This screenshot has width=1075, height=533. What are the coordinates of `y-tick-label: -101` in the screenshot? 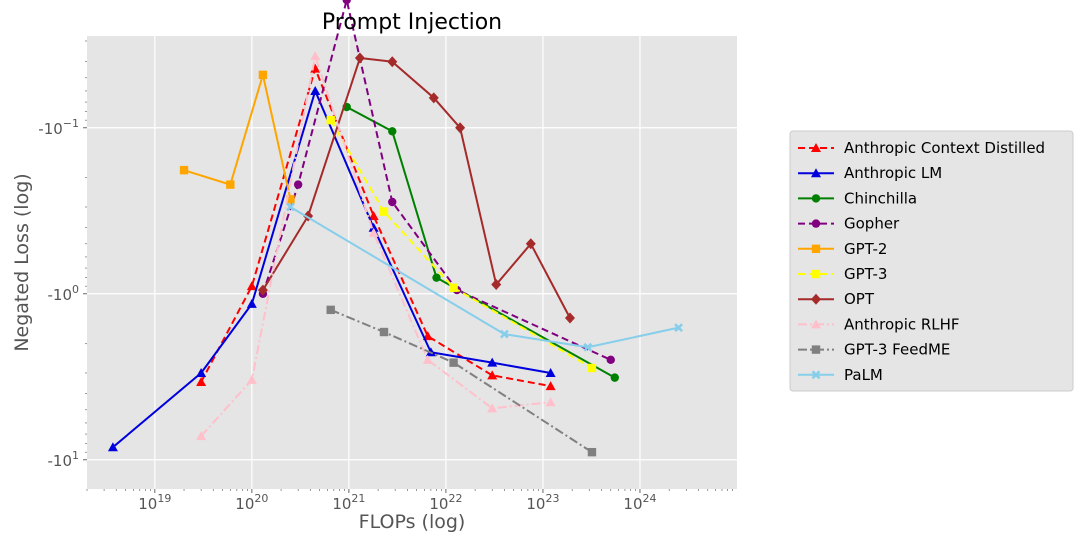 It's located at (64, 459).